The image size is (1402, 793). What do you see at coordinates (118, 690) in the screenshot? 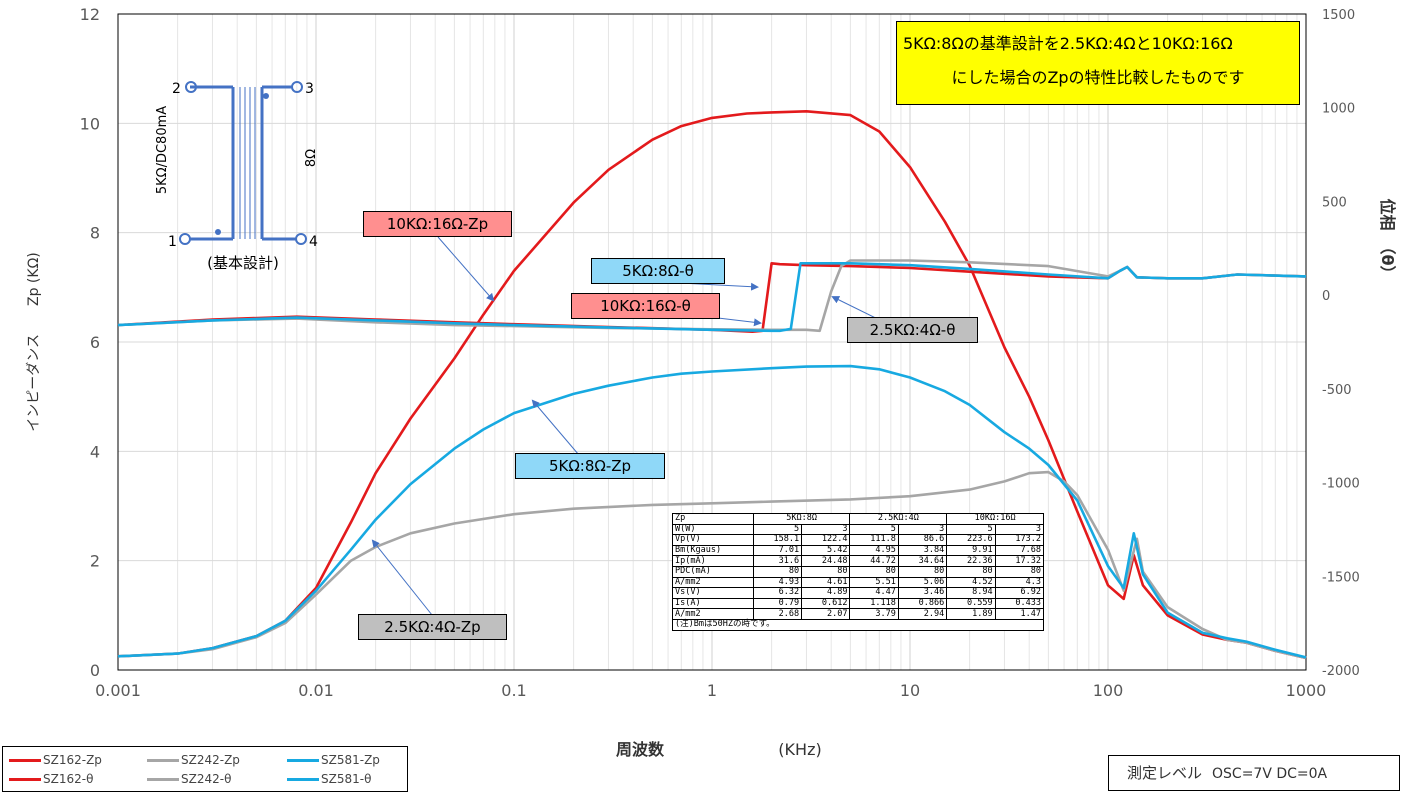
I see `x-tick-label: 0.001` at bounding box center [118, 690].